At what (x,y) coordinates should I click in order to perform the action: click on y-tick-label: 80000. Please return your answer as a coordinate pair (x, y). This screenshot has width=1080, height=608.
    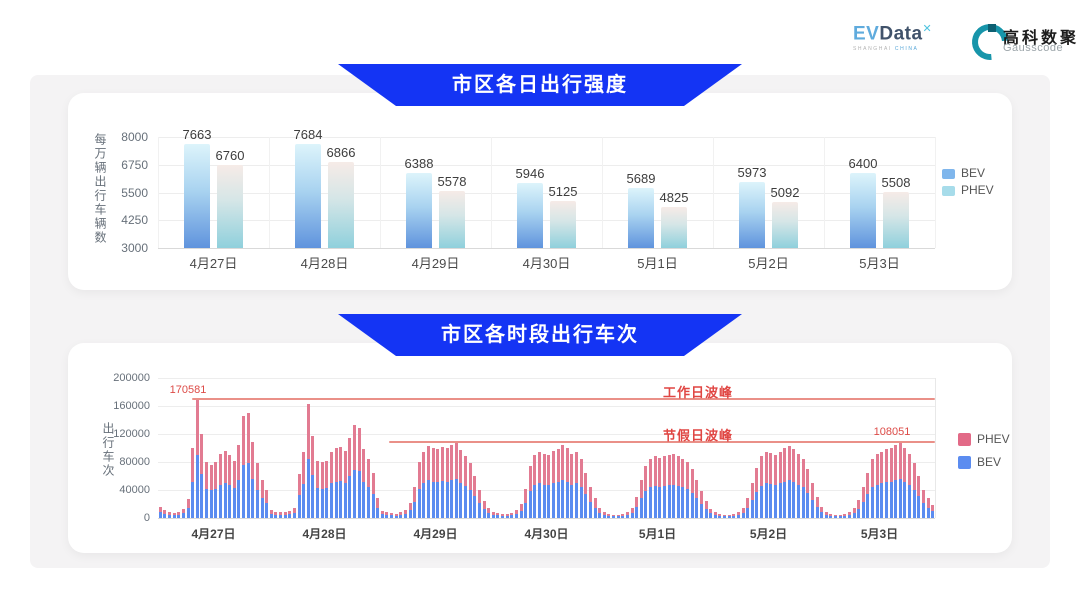
    Looking at the image, I should click on (134, 462).